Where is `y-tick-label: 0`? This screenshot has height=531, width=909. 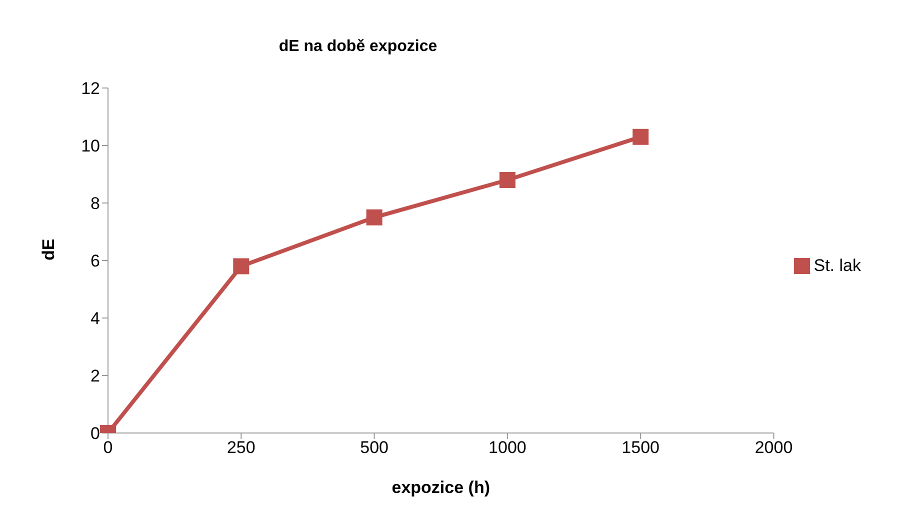 y-tick-label: 0 is located at coordinates (95, 434).